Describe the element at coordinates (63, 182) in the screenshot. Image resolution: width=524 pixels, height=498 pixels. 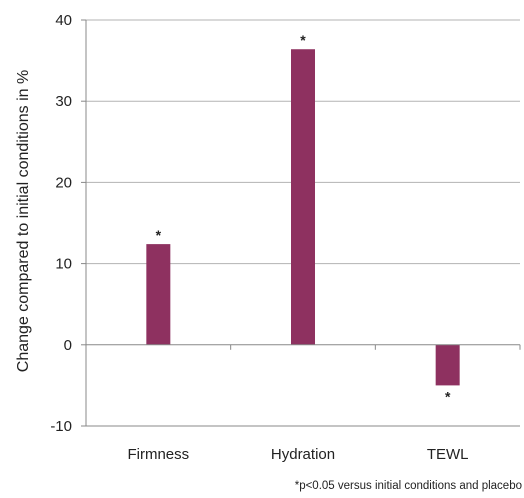
I see `y-tick-label: 20` at that location.